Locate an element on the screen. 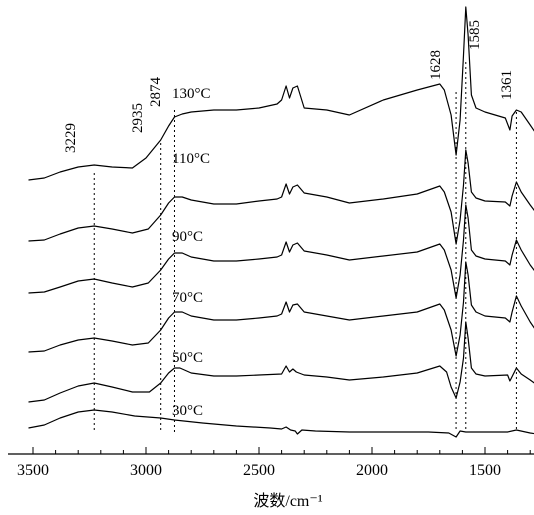 The width and height of the screenshot is (534, 515). peak-label: 2874 is located at coordinates (156, 92).